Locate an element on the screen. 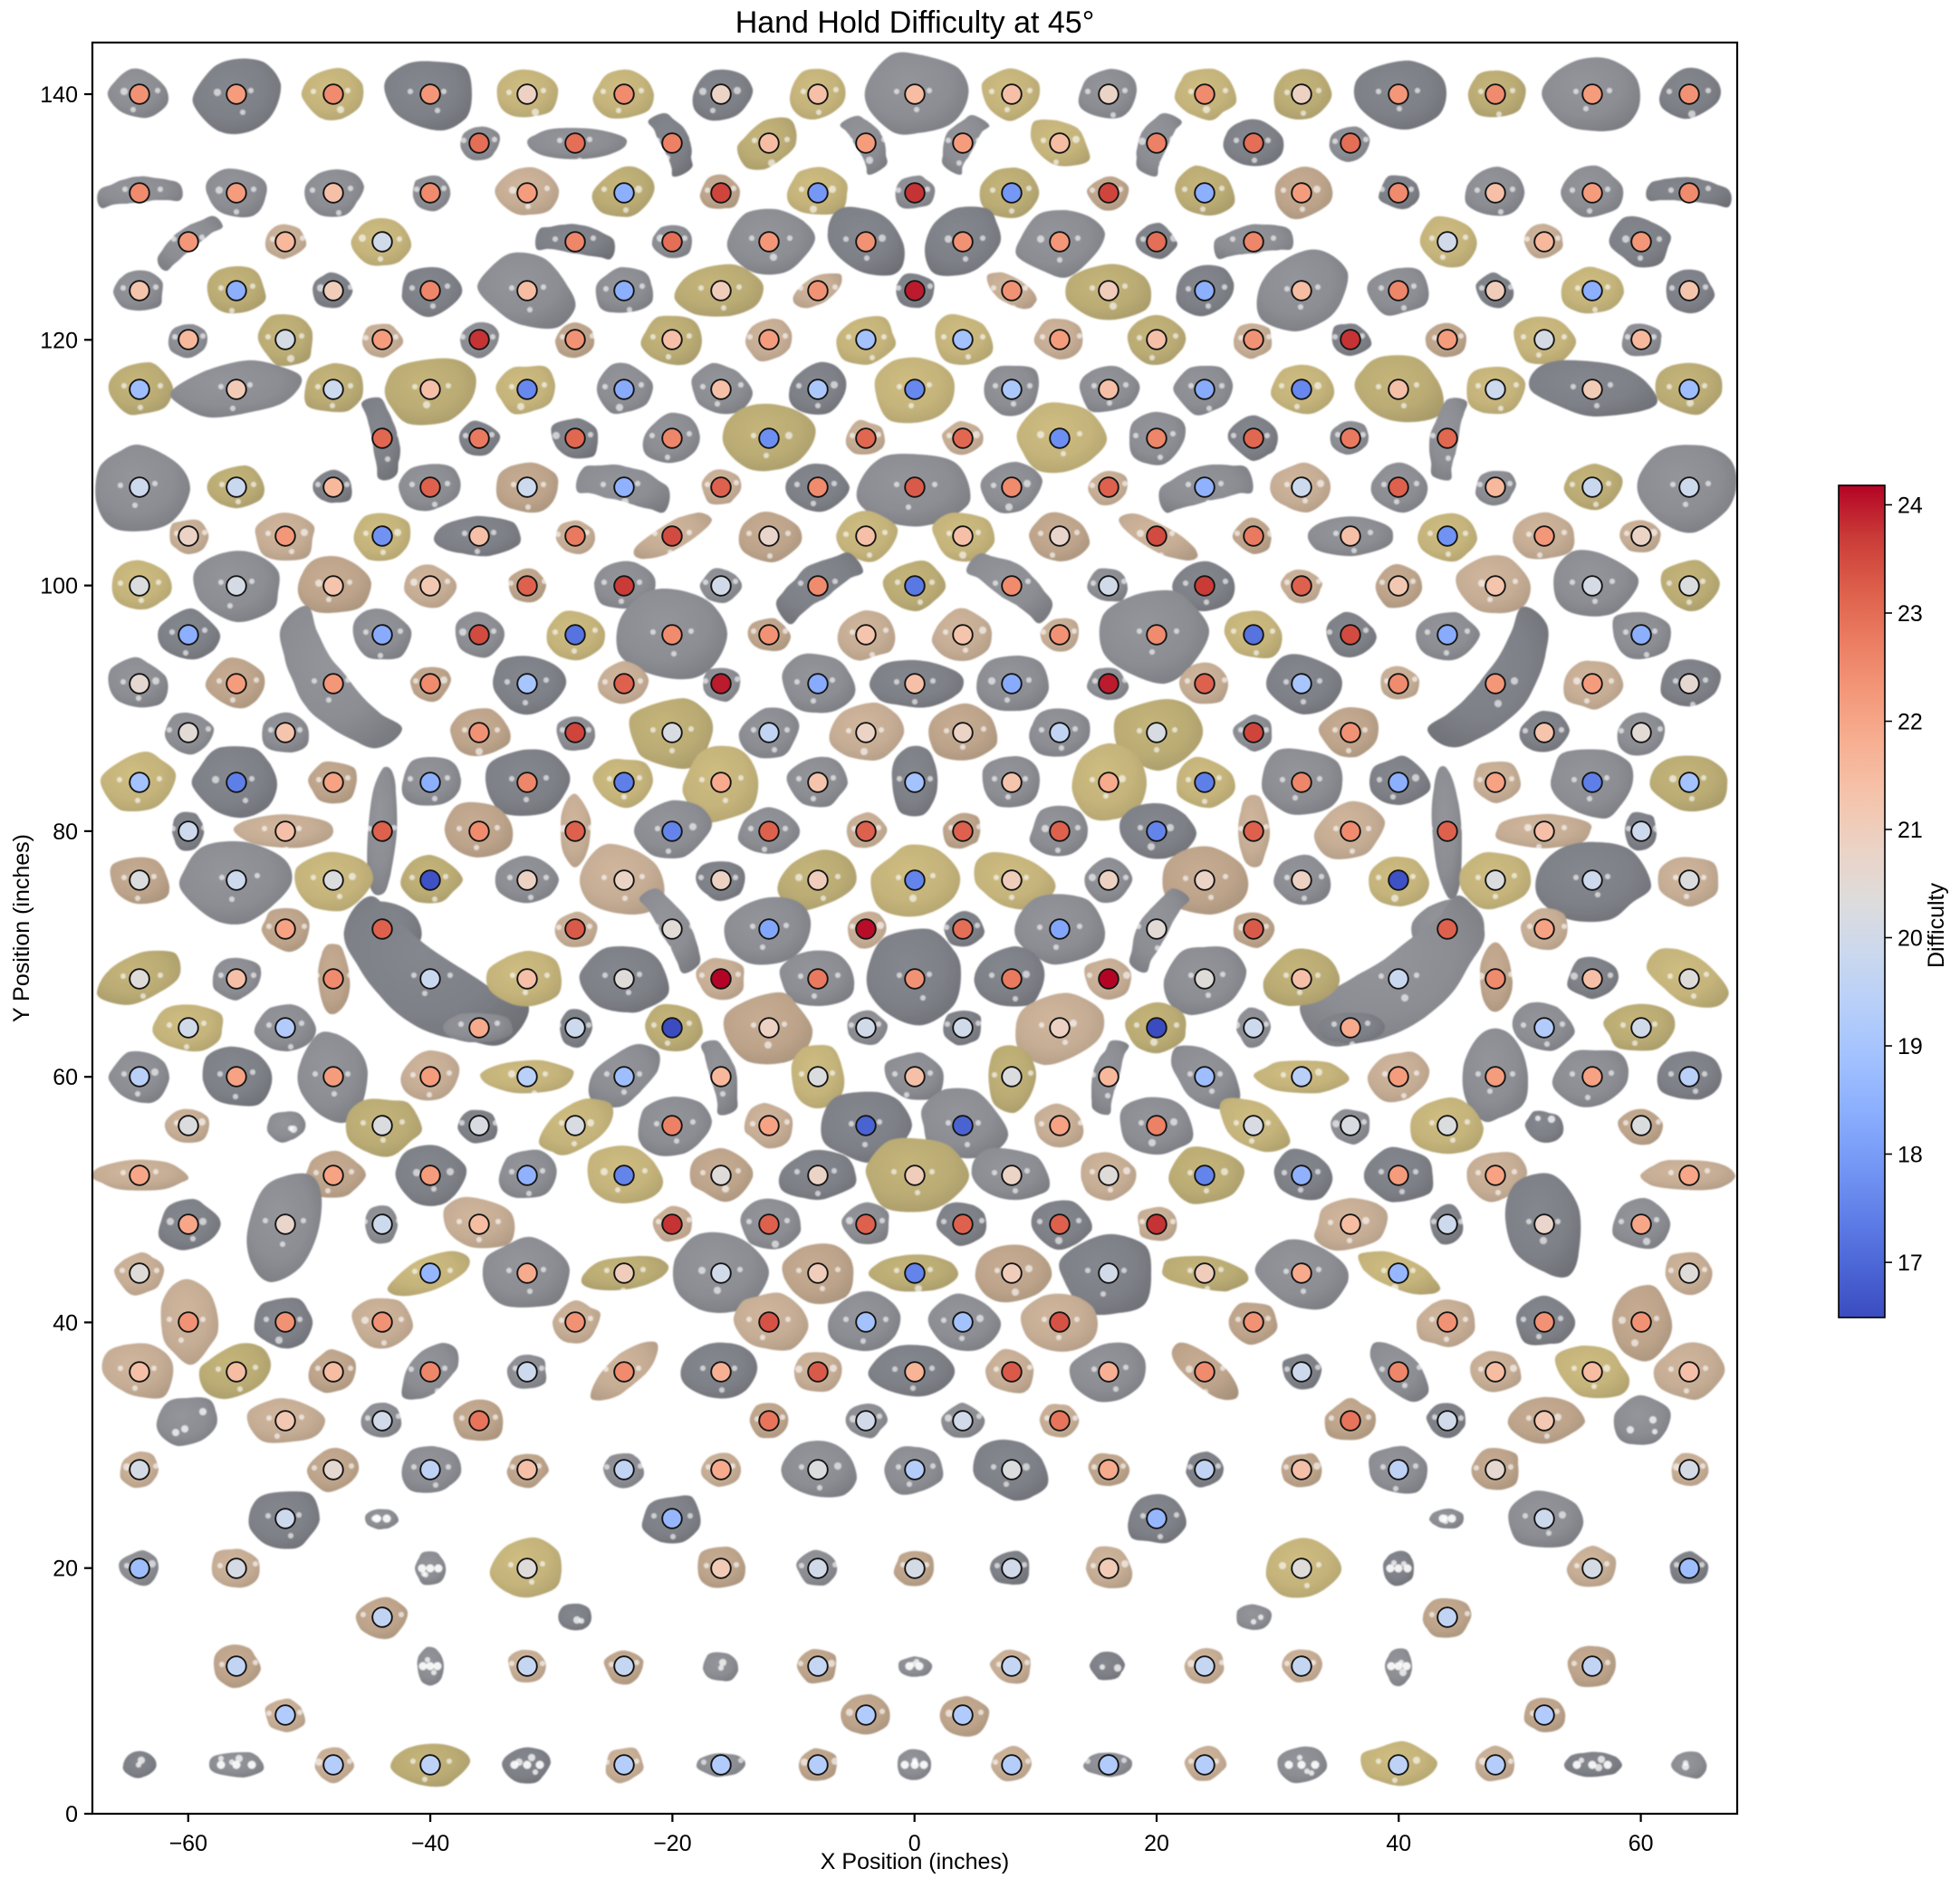 The width and height of the screenshot is (1960, 1888). svg-text: 100 is located at coordinates (59, 587).